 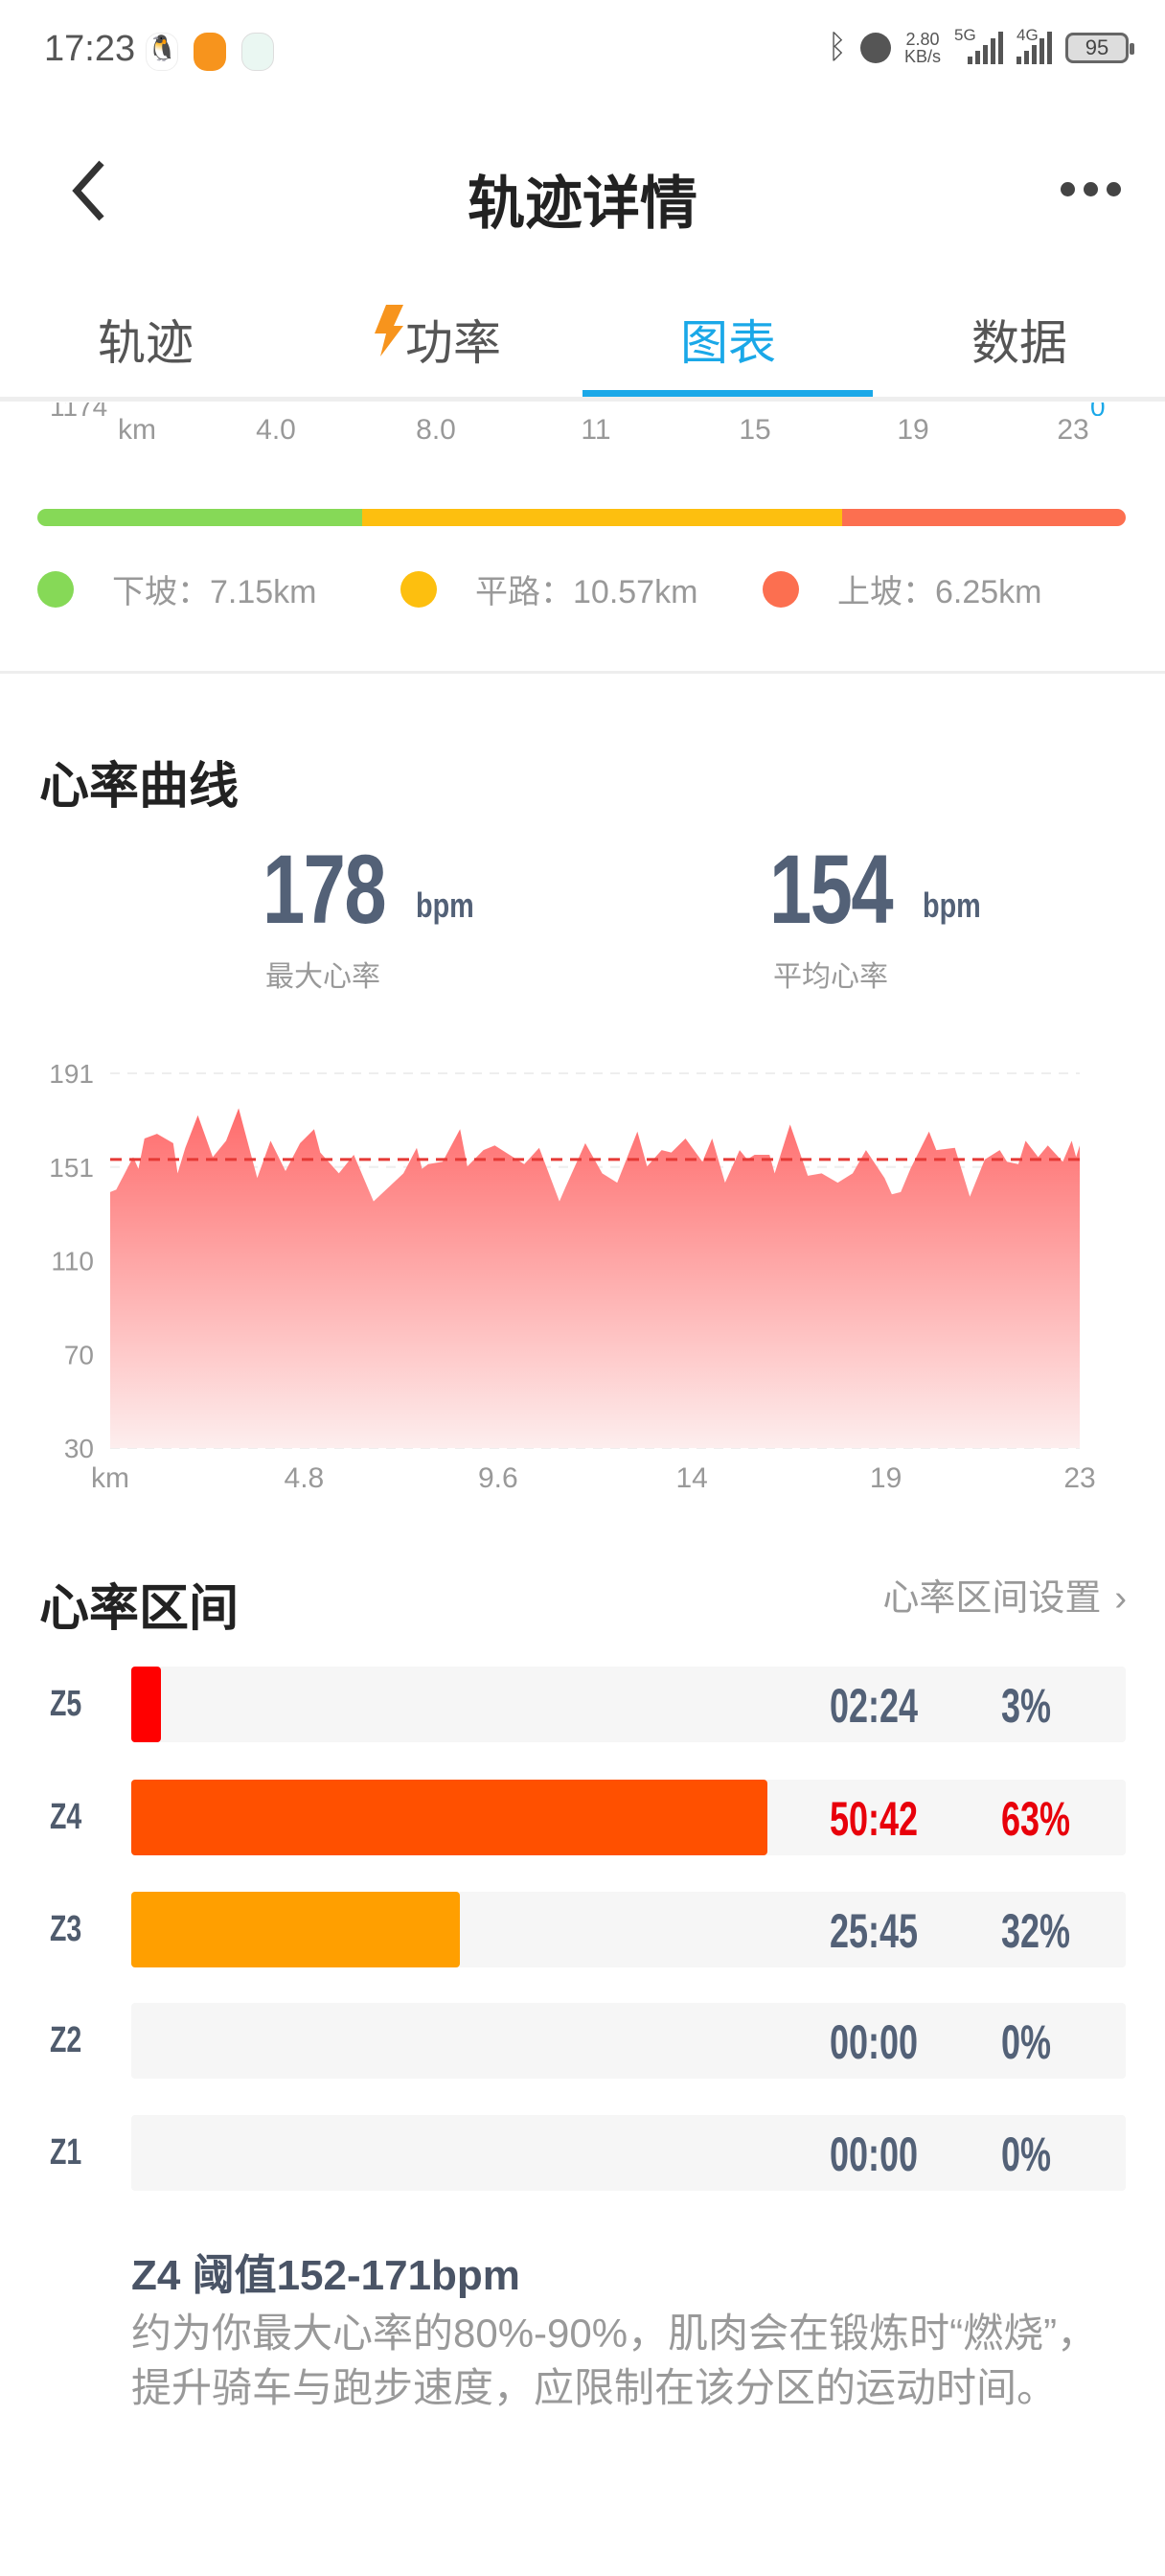 What do you see at coordinates (874, 1931) in the screenshot?
I see `zone-time: 25:45` at bounding box center [874, 1931].